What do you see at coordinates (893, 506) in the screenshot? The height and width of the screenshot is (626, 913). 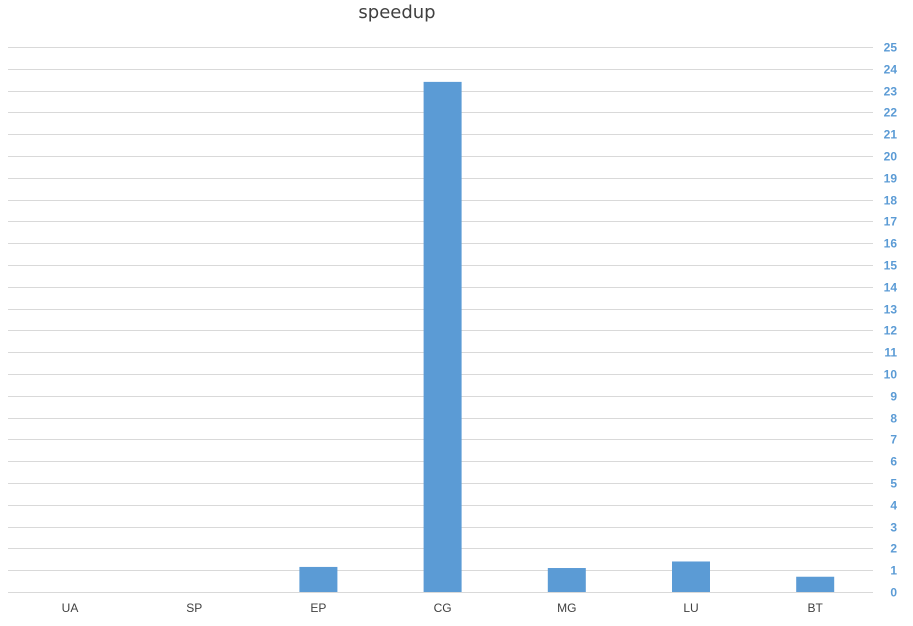 I see `y-tick-label: 4` at bounding box center [893, 506].